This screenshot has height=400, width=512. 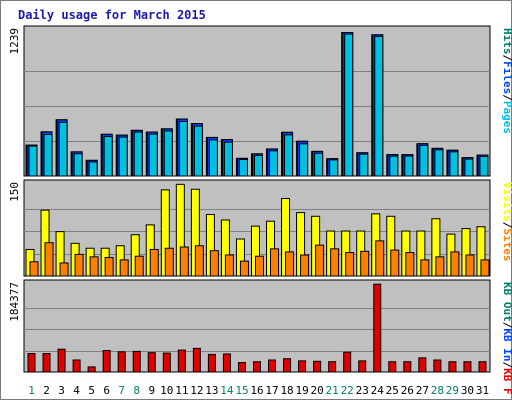 I want to click on day-label: 31, so click(x=482, y=390).